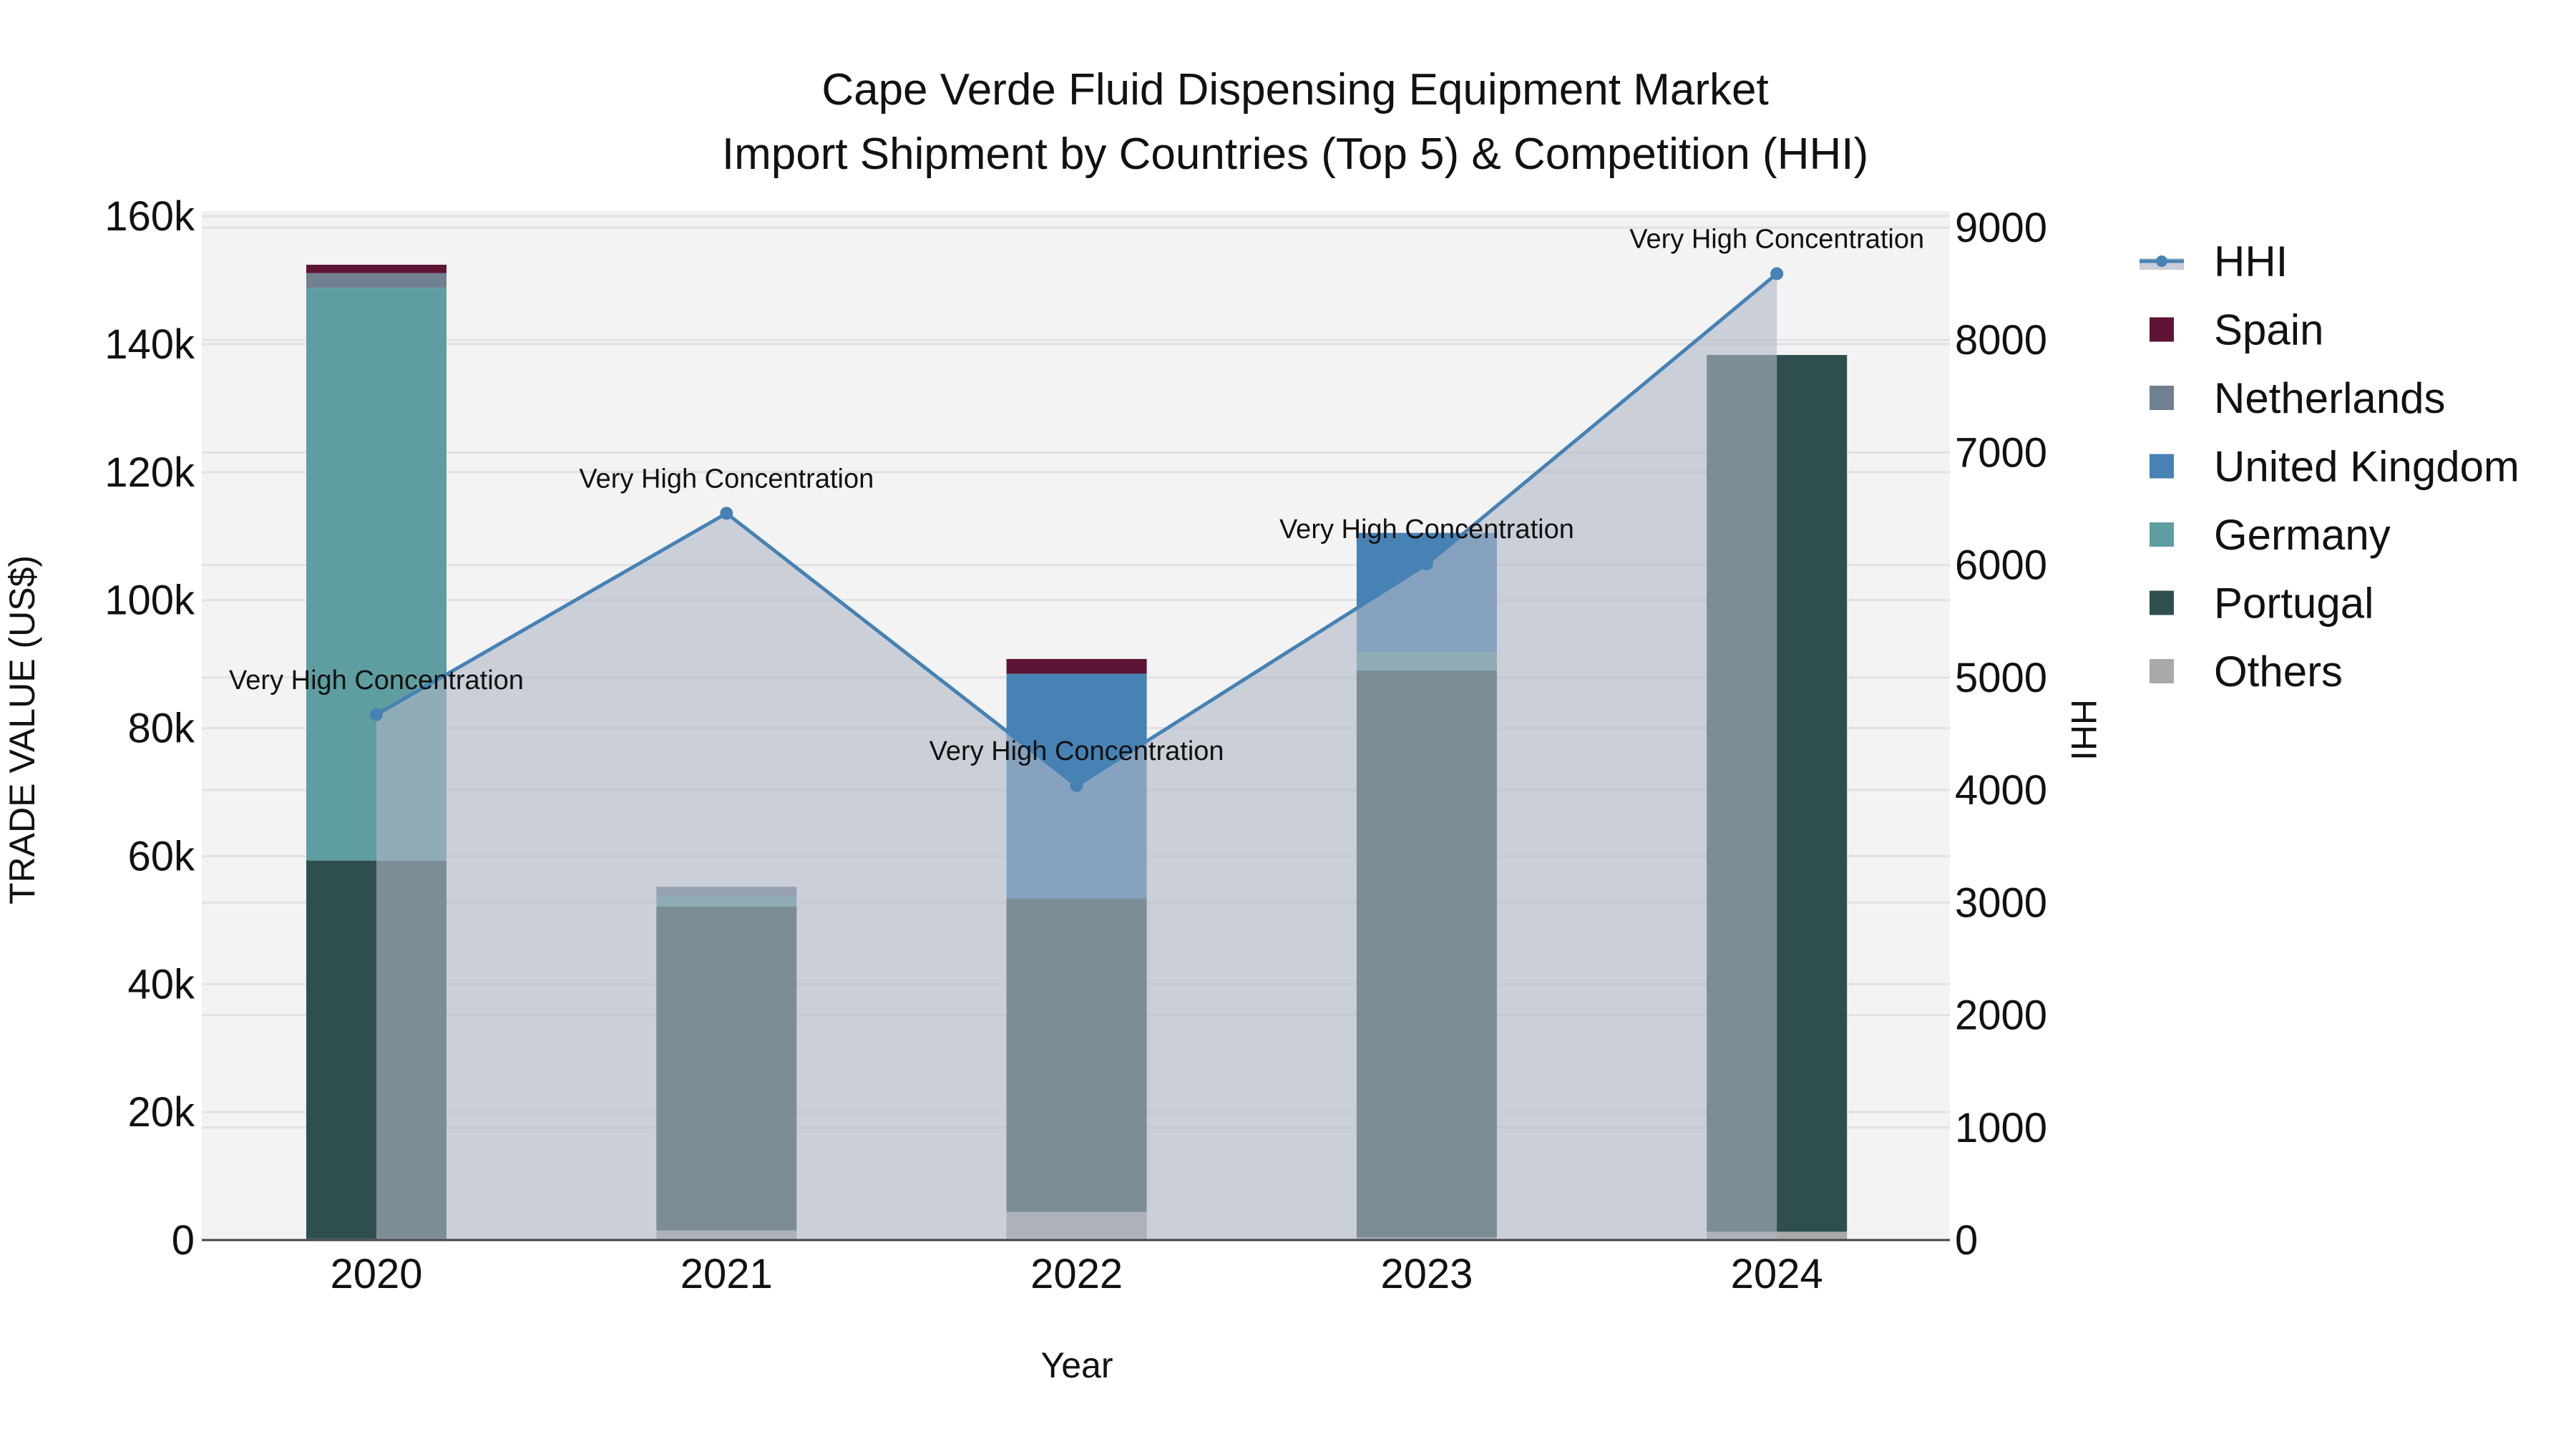 The width and height of the screenshot is (2576, 1449). I want to click on y-tick-label: 20k, so click(161, 1112).